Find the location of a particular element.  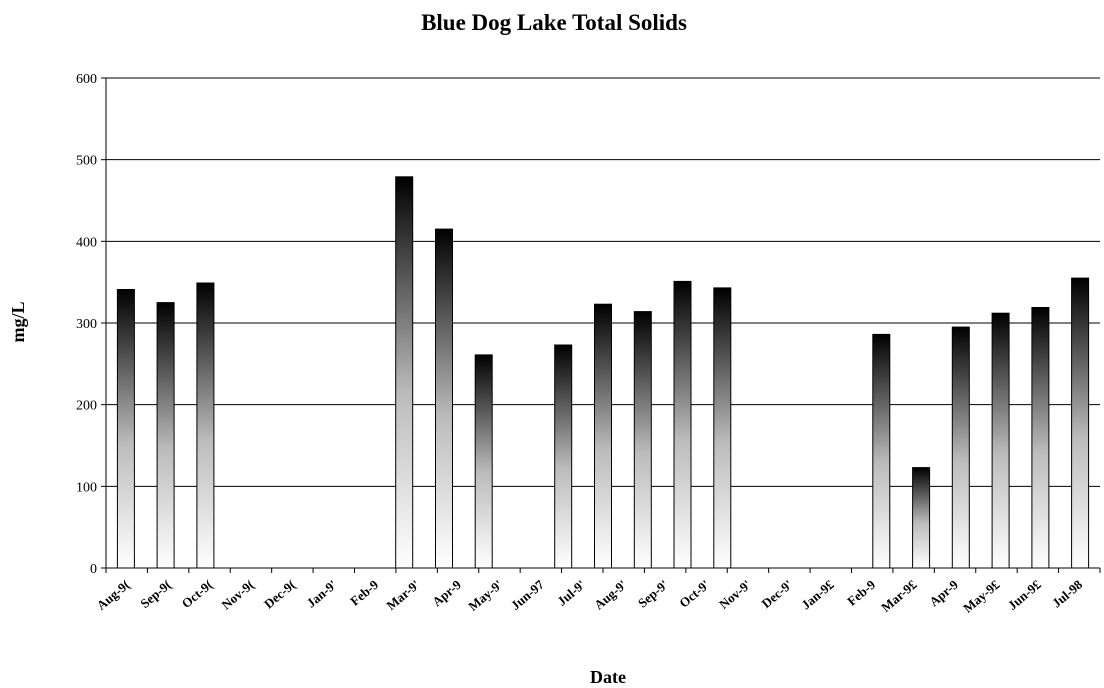

y-tick-label: 400 is located at coordinates (86, 242).